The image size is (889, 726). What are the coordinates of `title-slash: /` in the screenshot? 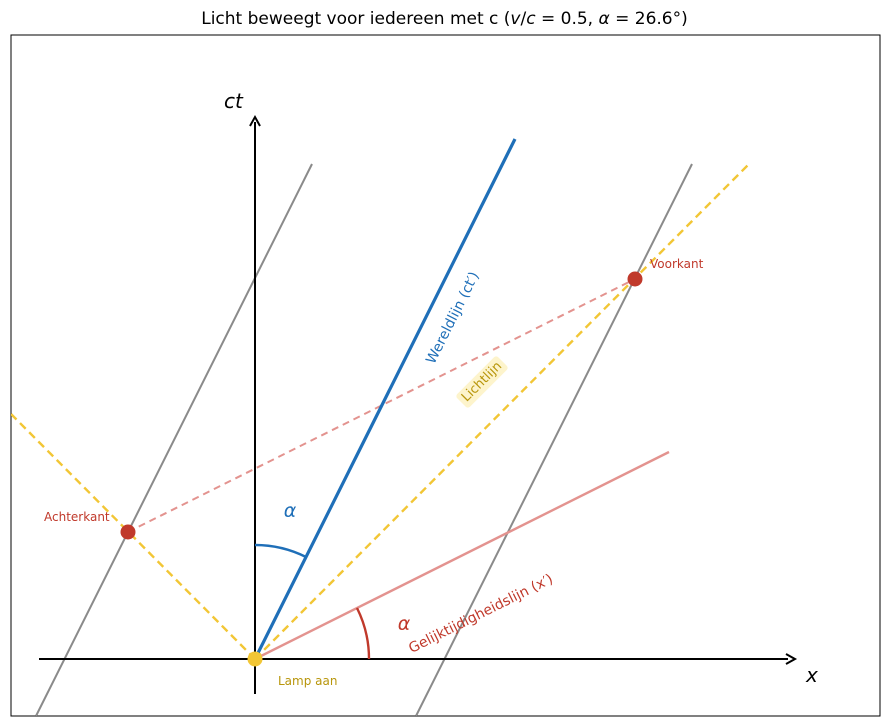 It's located at (523, 19).